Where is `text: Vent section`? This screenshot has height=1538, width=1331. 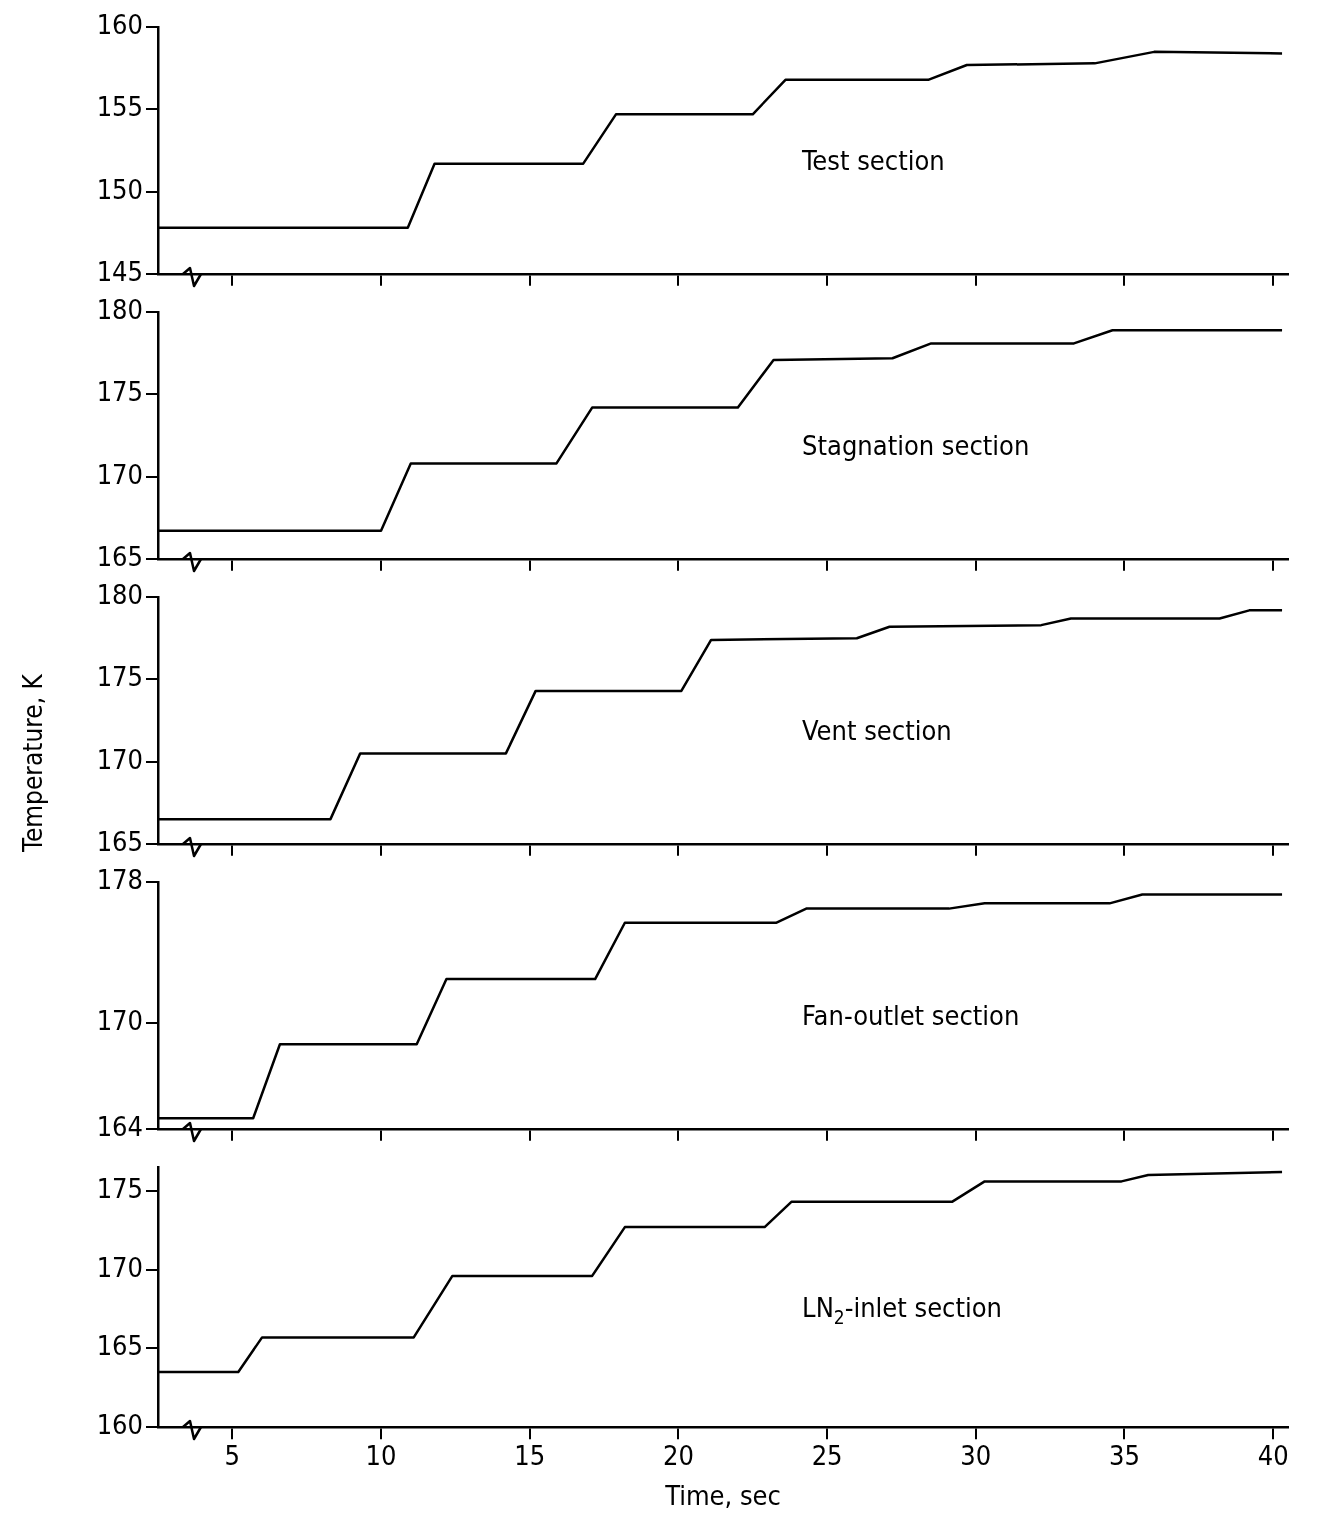
text: Vent section is located at coordinates (877, 730).